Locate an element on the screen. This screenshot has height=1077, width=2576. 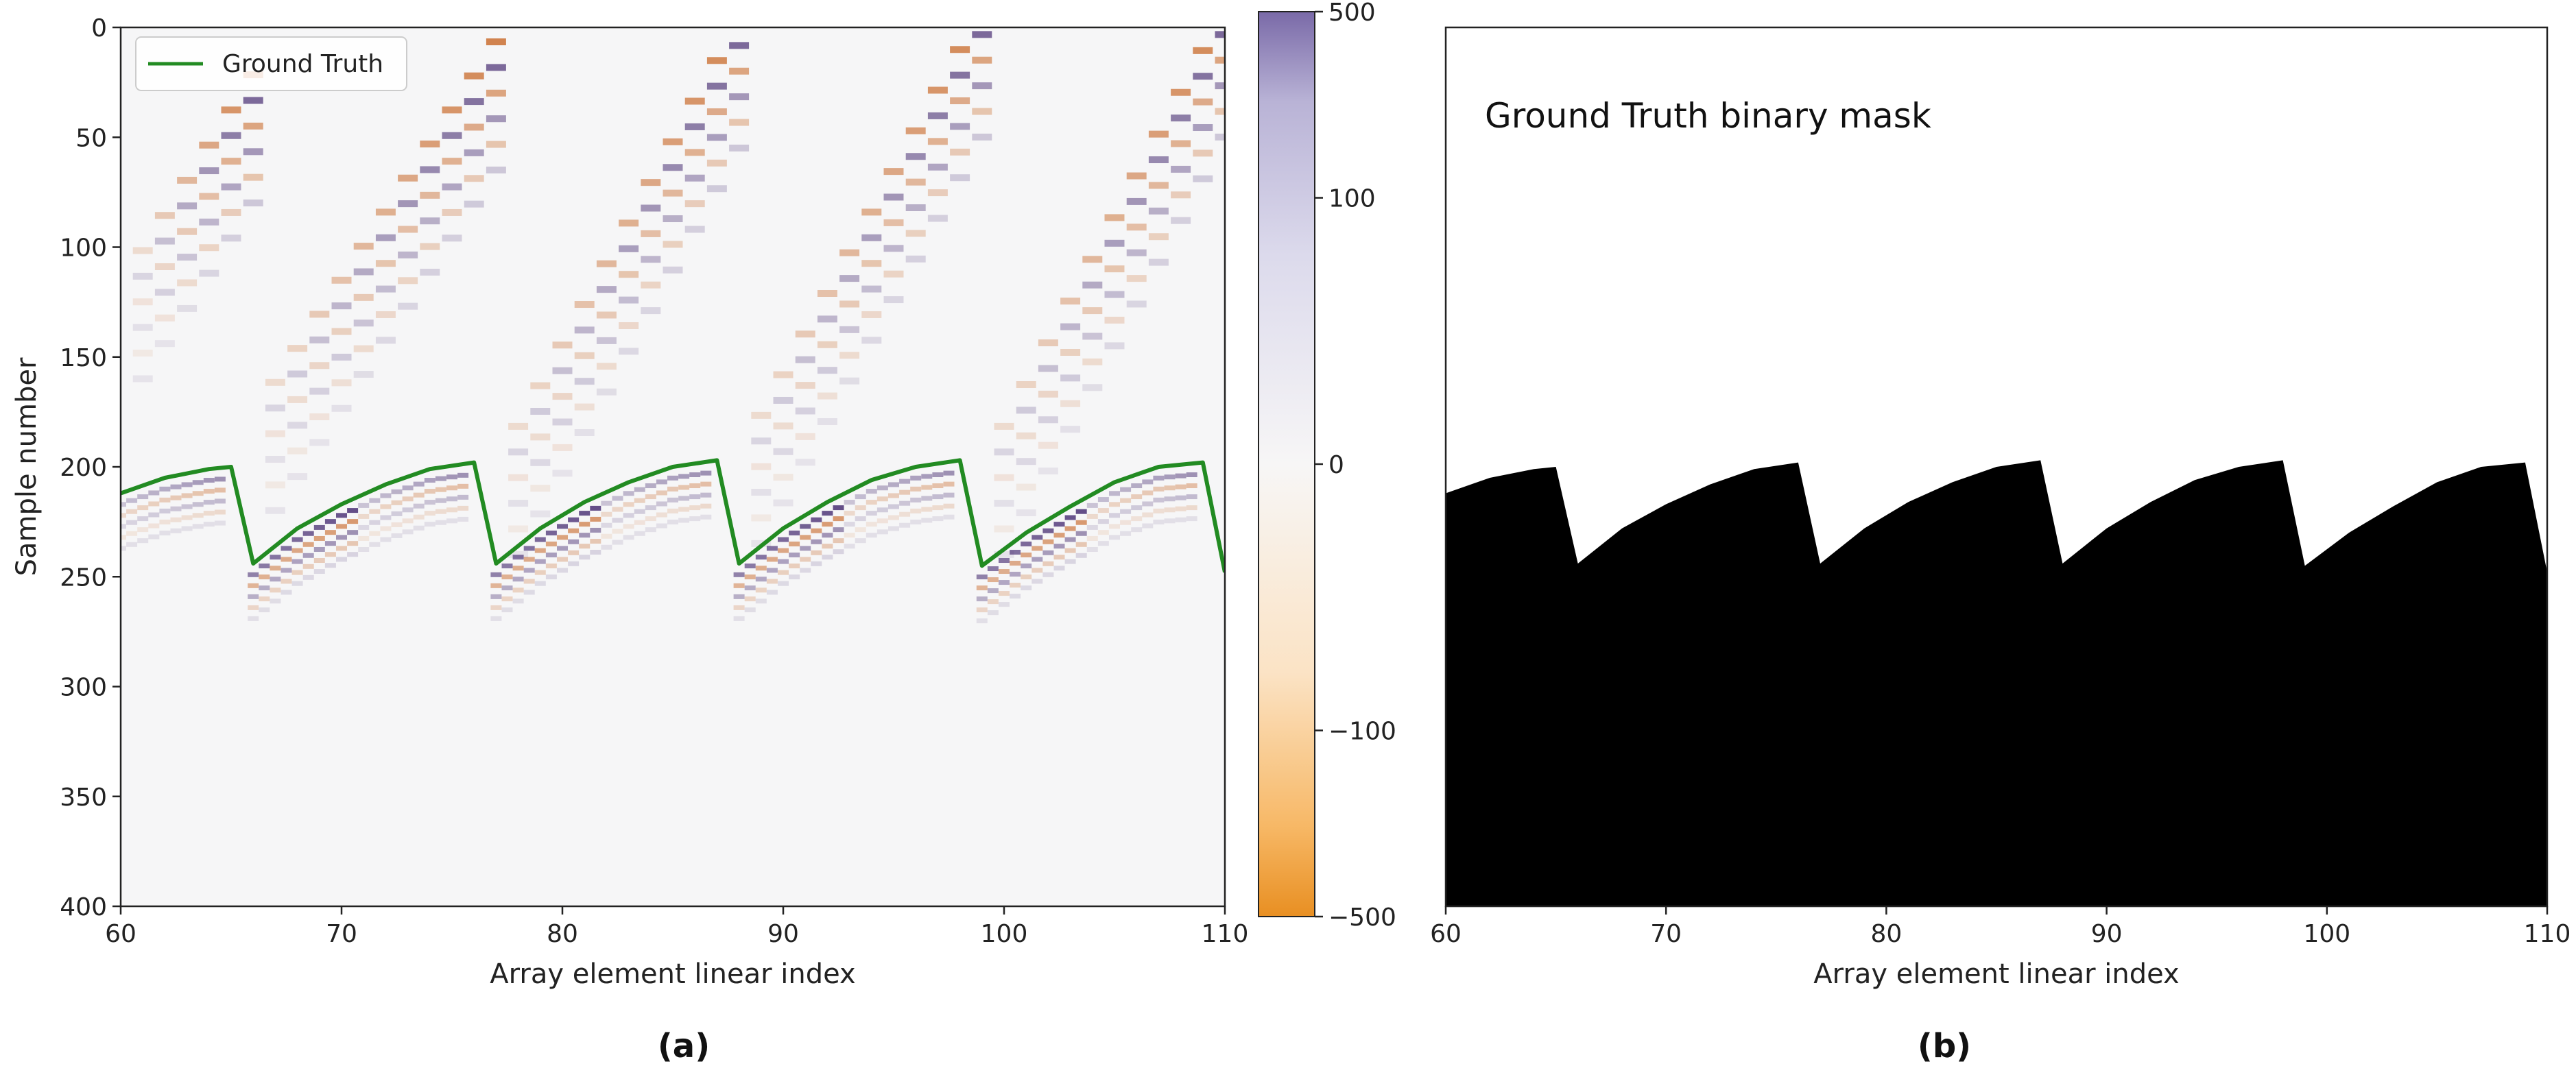
y-tick-label: 0 is located at coordinates (99, 29).